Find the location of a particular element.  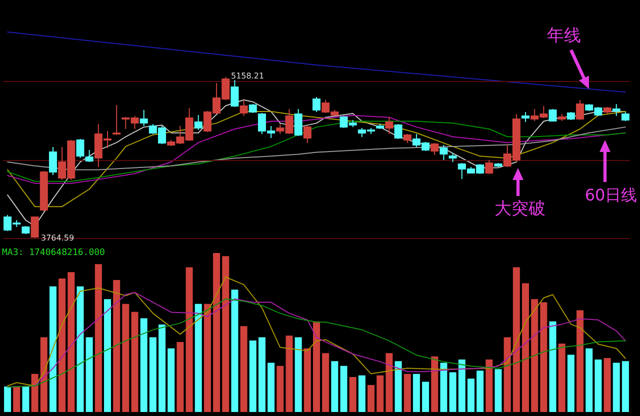

annotation: 5158.21 is located at coordinates (247, 76).